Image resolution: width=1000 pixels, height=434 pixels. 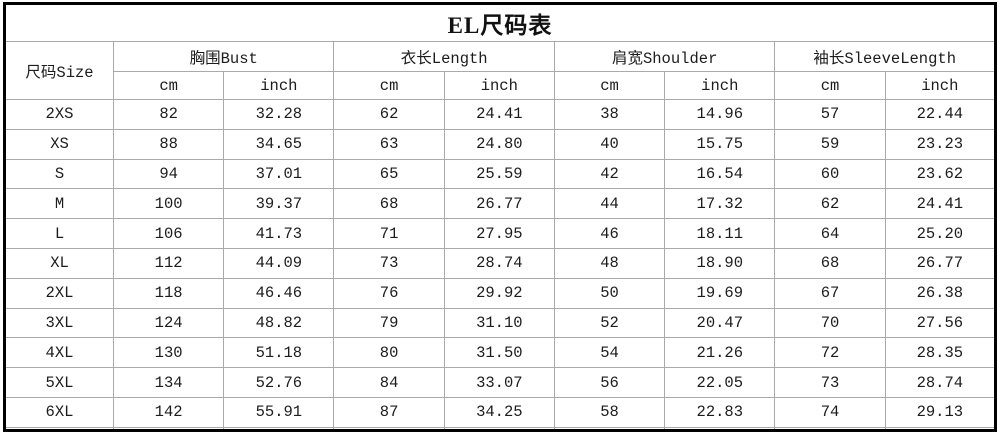 What do you see at coordinates (279, 353) in the screenshot?
I see `value-cell: 51.18` at bounding box center [279, 353].